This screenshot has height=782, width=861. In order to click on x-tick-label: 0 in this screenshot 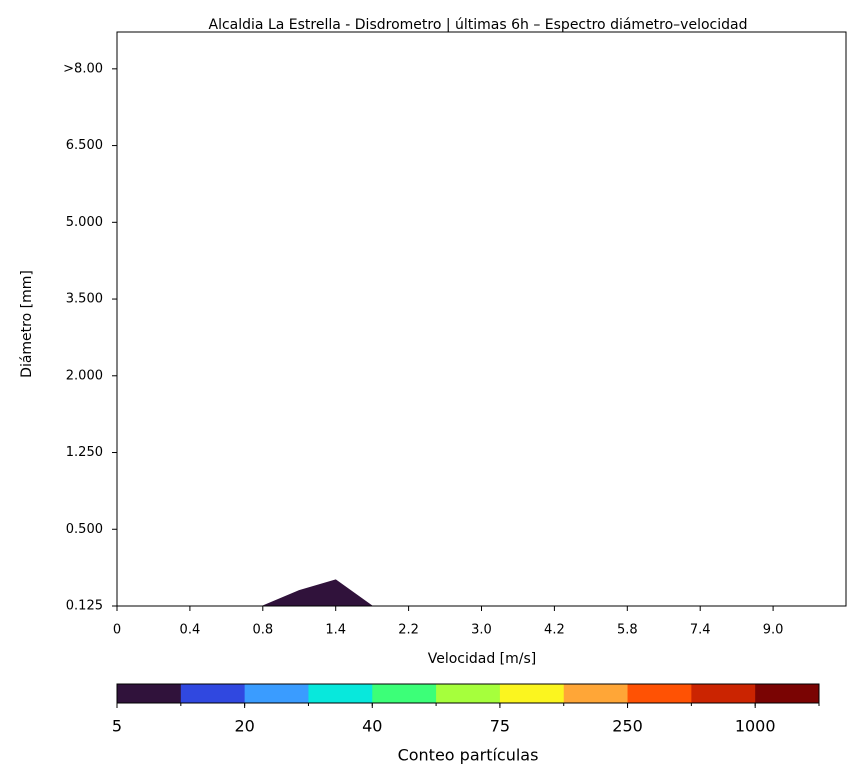, I will do `click(117, 630)`.